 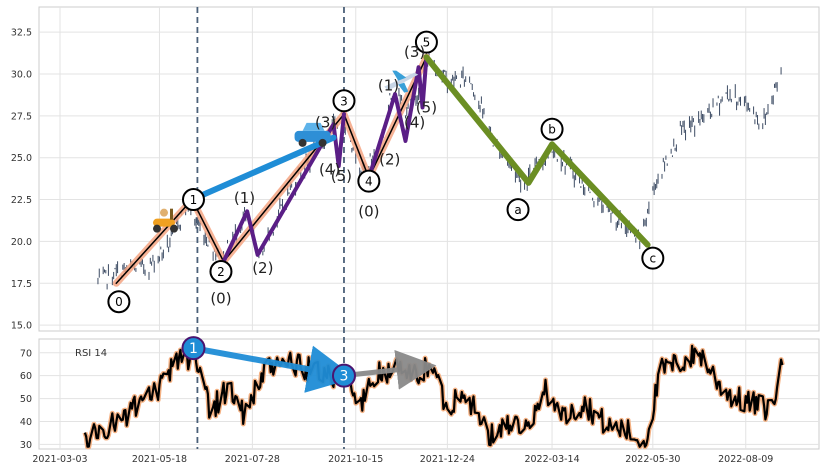 What do you see at coordinates (26, 399) in the screenshot?
I see `rsi-ytick-label: 50` at bounding box center [26, 399].